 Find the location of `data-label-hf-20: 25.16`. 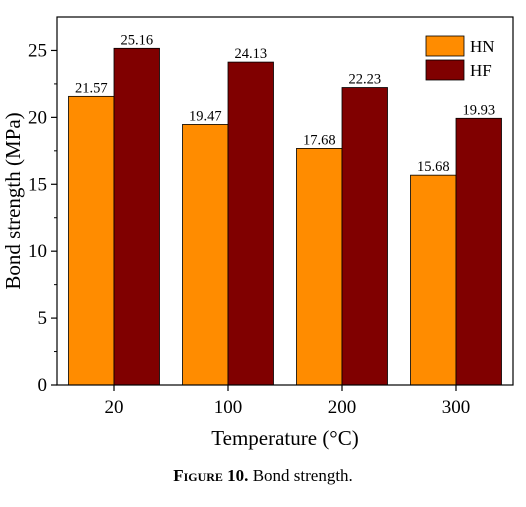

data-label-hf-20: 25.16 is located at coordinates (136, 40).